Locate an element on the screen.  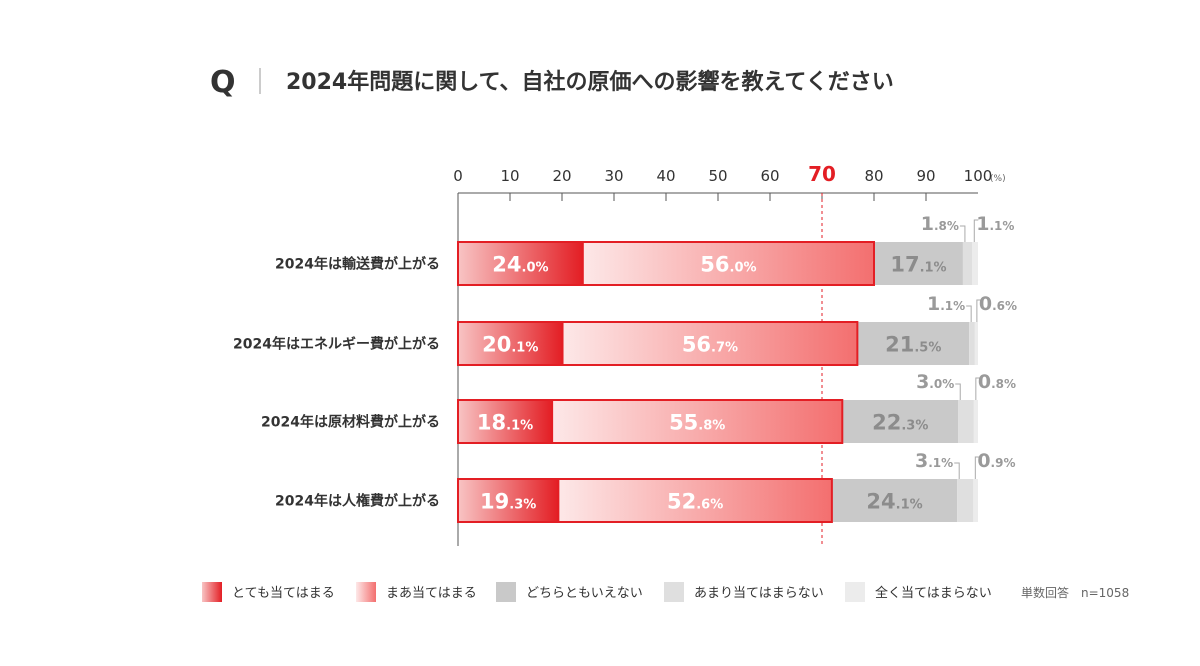
data-label: 0.8% is located at coordinates (997, 382).